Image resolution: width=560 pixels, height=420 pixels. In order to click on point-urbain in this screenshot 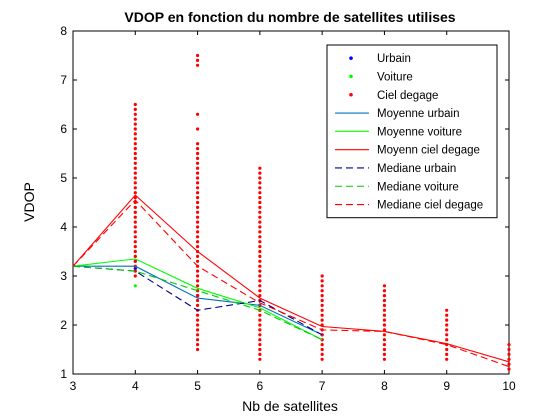, I will do `click(135, 269)`.